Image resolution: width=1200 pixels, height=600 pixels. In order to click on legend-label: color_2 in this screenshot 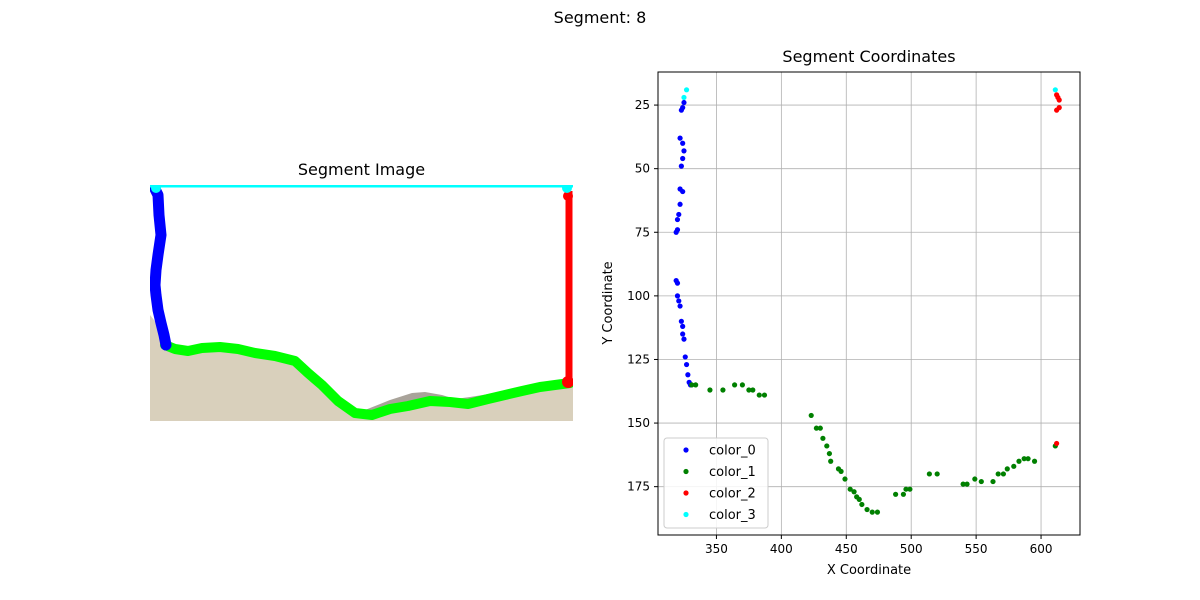, I will do `click(732, 494)`.